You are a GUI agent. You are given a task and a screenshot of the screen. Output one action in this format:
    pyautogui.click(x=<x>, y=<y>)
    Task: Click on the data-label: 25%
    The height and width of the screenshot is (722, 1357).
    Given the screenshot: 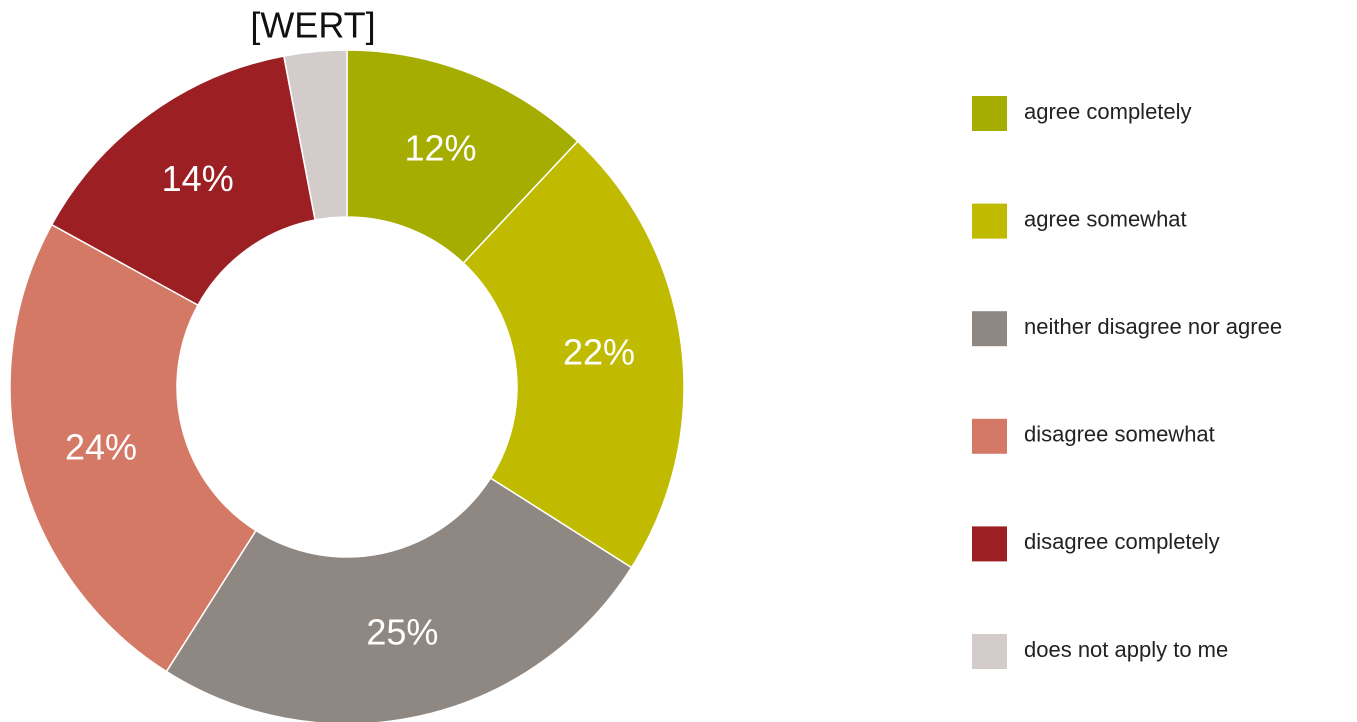 What is the action you would take?
    pyautogui.click(x=402, y=631)
    